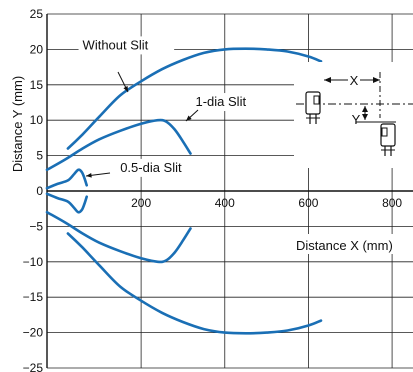 Image resolution: width=413 pixels, height=372 pixels. Describe the element at coordinates (39, 191) in the screenshot. I see `y-tick-label: 0` at that location.